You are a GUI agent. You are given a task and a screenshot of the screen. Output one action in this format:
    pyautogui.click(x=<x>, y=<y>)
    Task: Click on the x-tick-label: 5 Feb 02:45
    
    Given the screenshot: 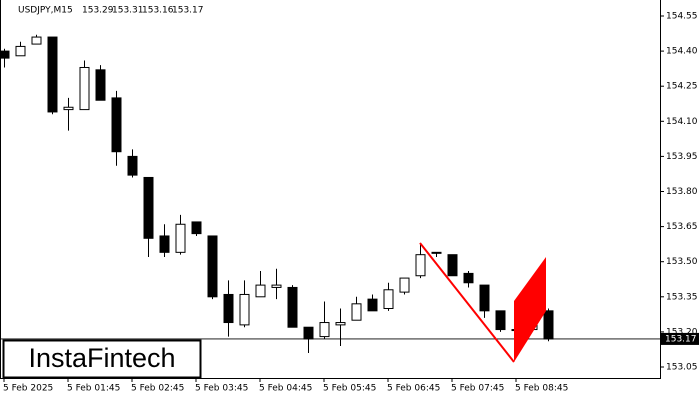 What is the action you would take?
    pyautogui.click(x=157, y=389)
    